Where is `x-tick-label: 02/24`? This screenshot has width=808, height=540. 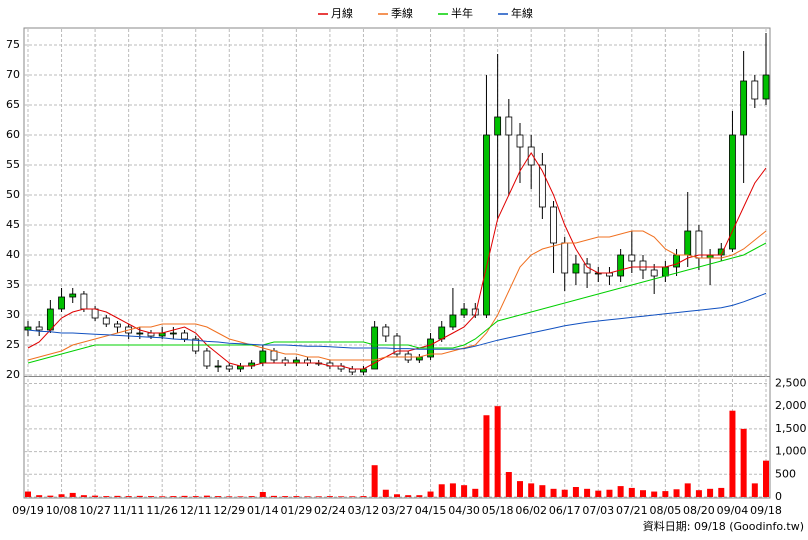 x-tick-label: 02/24 is located at coordinates (330, 510).